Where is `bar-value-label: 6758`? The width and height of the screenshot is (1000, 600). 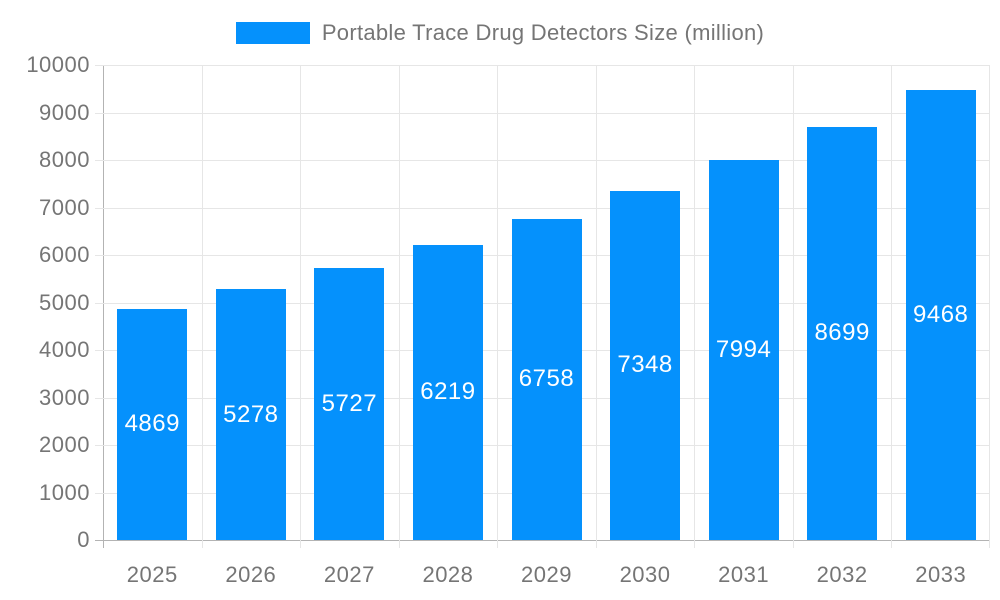 bar-value-label: 6758 is located at coordinates (546, 379).